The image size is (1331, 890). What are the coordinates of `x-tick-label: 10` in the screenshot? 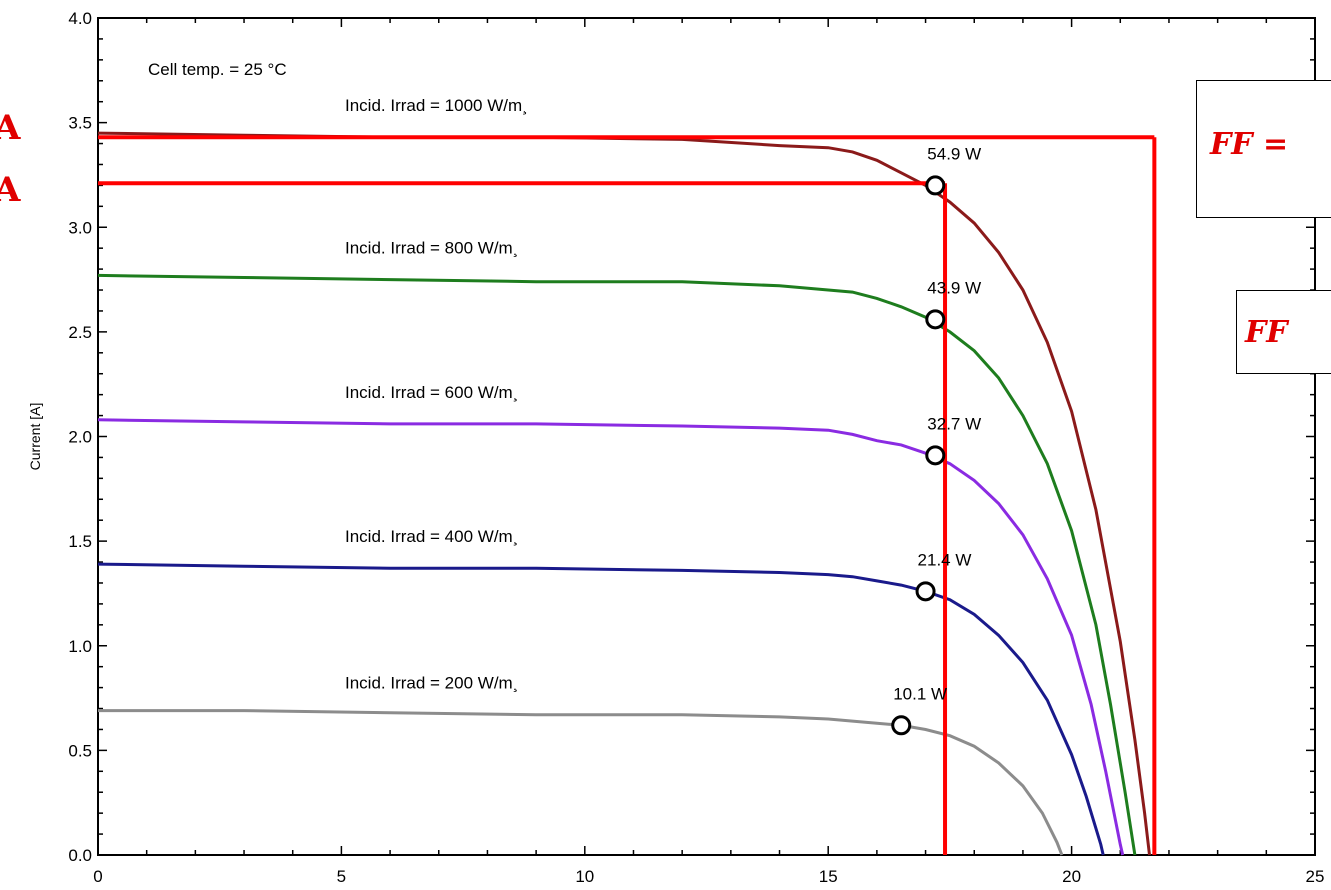 It's located at (584, 876).